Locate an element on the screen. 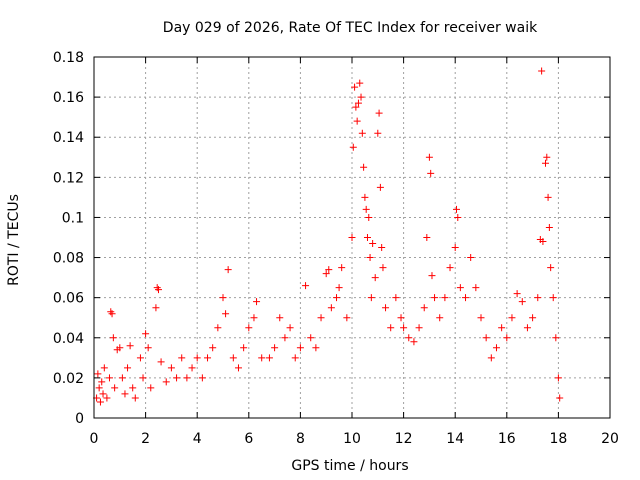 This screenshot has width=640, height=480. x-tick-label: 6 is located at coordinates (248, 439).